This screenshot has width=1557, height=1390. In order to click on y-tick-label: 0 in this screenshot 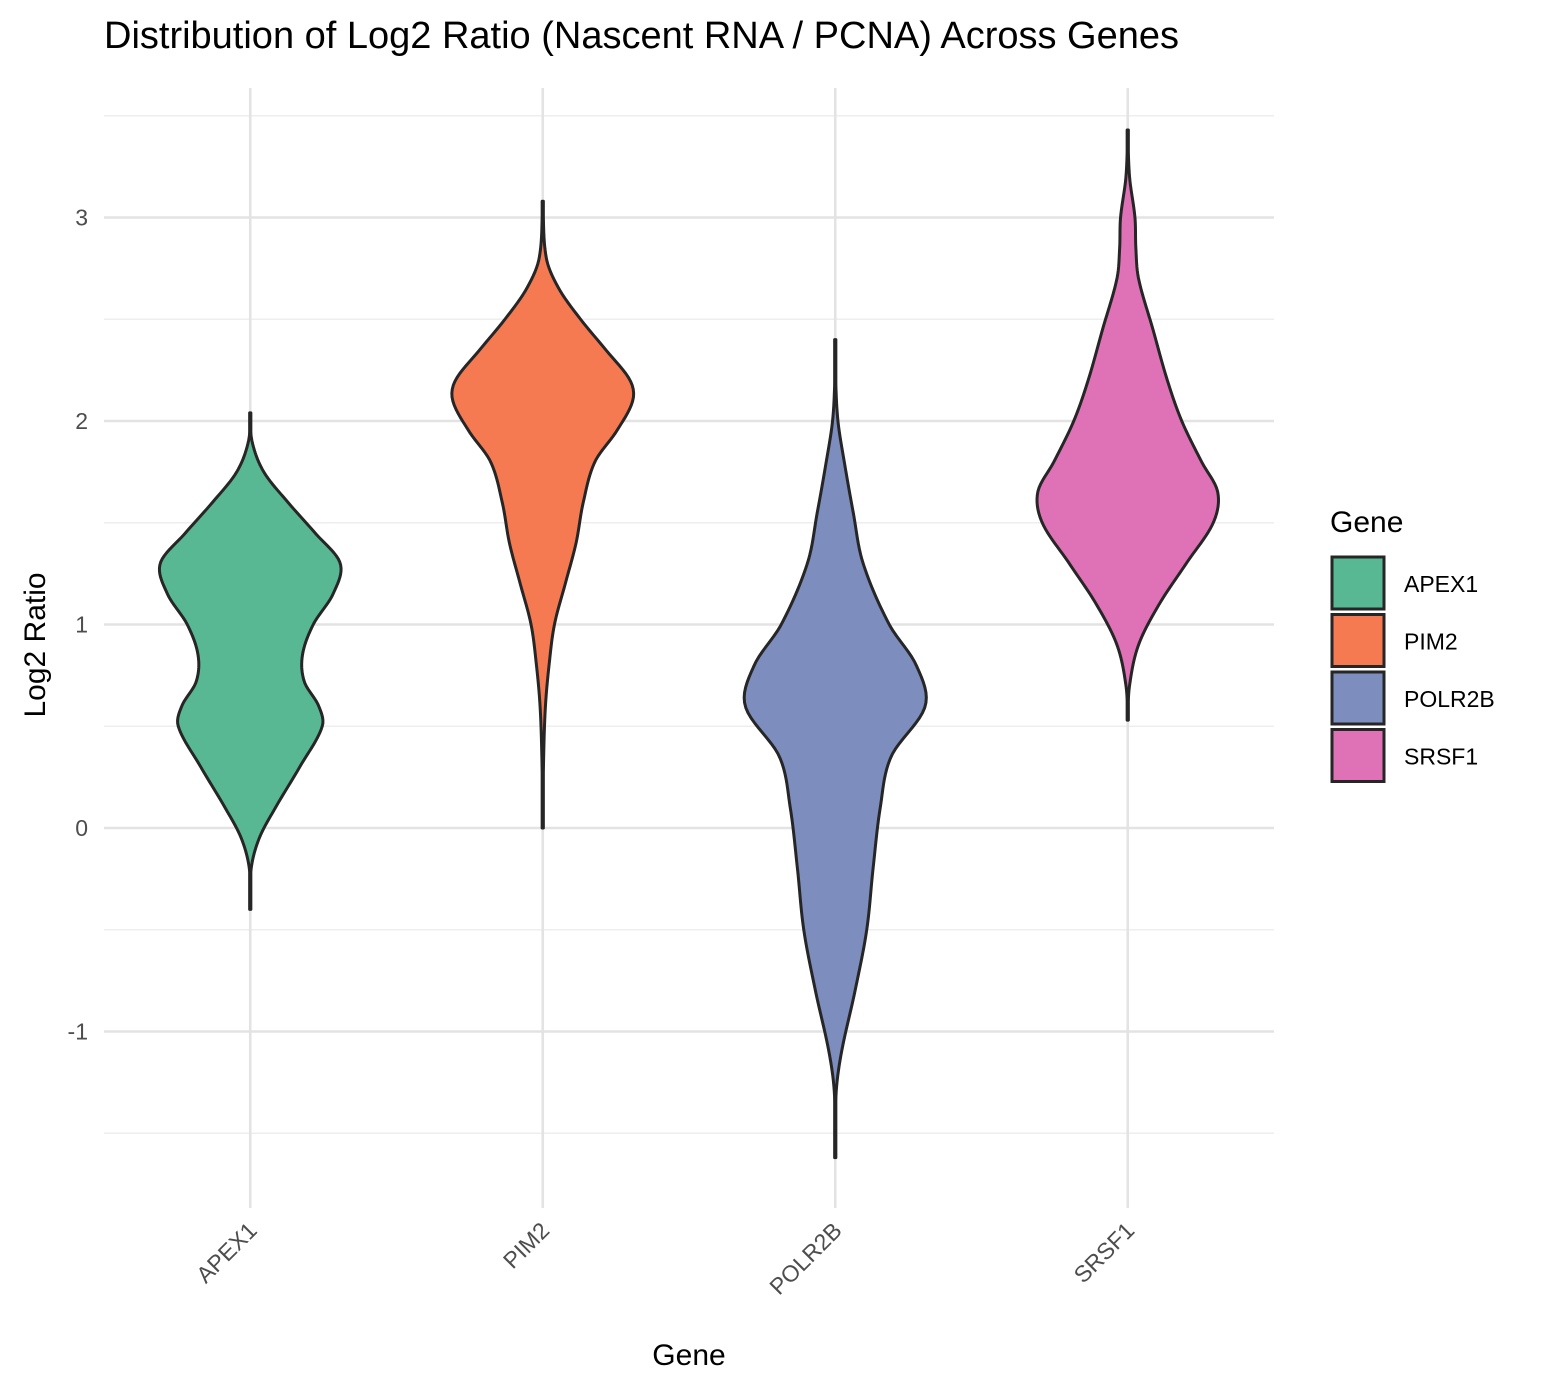, I will do `click(81, 828)`.